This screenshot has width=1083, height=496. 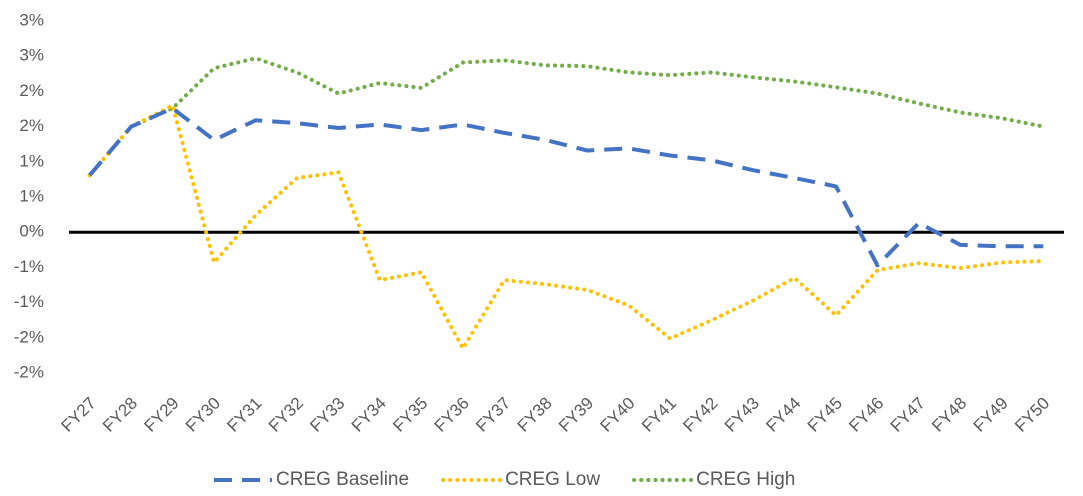 I want to click on x-tick-label: FY27, so click(x=79, y=415).